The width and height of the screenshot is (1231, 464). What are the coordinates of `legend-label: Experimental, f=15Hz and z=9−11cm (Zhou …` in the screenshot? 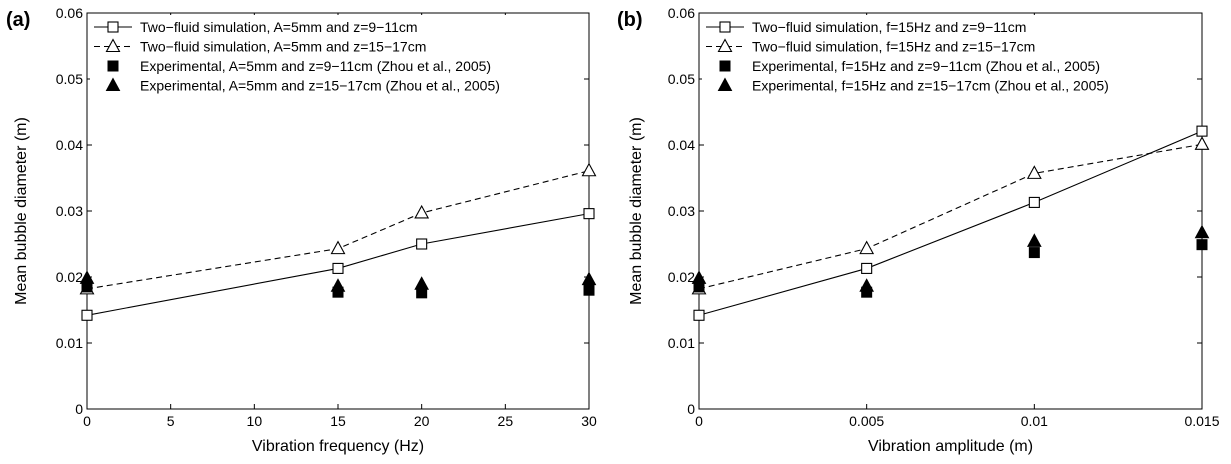 It's located at (926, 66).